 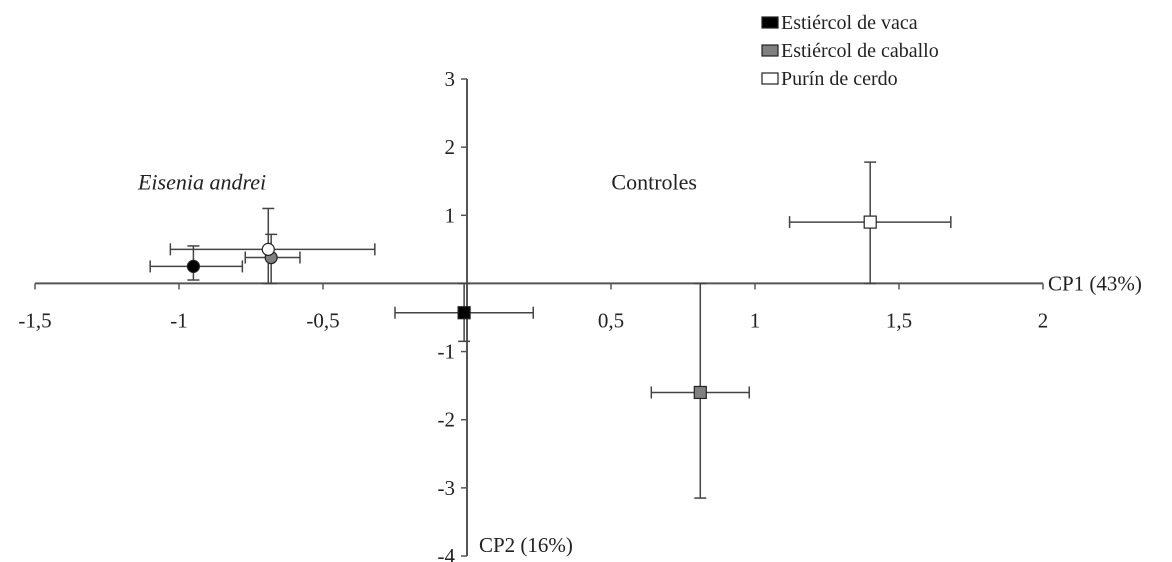 I want to click on y-axis-title: CP2 (16%), so click(x=526, y=545).